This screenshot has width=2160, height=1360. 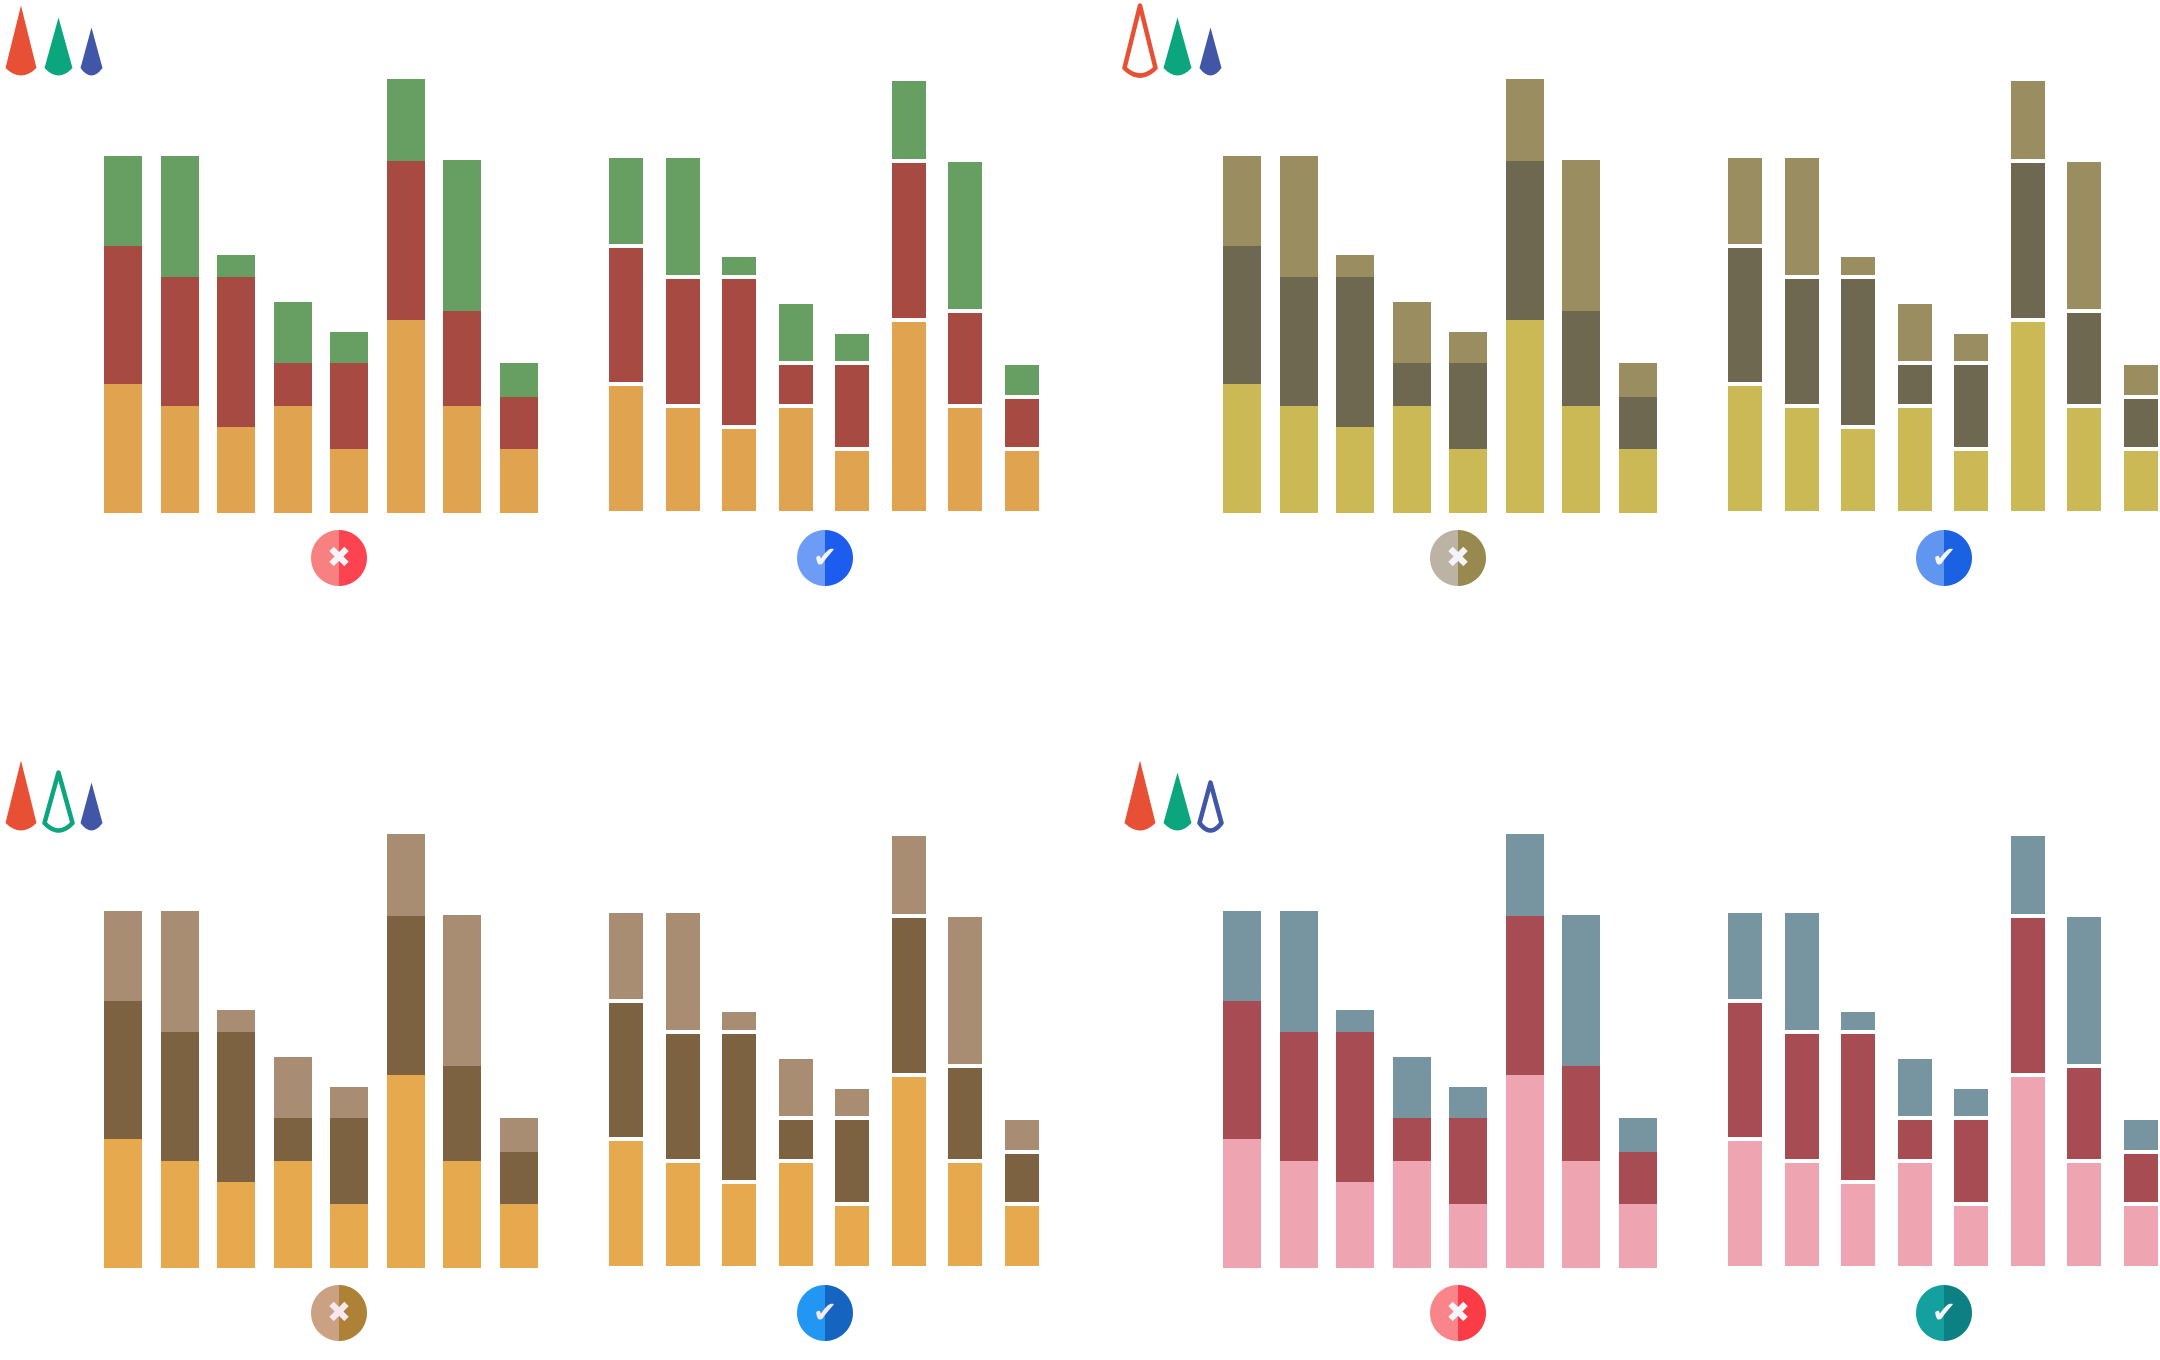 I want to click on cone-icons, so click(x=1173, y=796).